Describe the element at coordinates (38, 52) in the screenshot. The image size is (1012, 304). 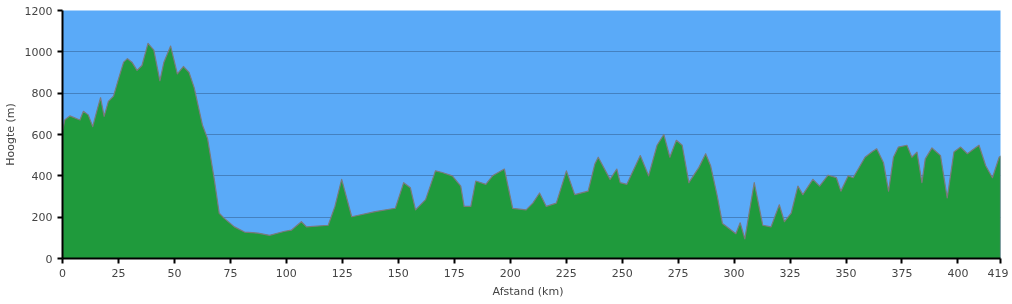
I see `y-tick-label: 1000` at that location.